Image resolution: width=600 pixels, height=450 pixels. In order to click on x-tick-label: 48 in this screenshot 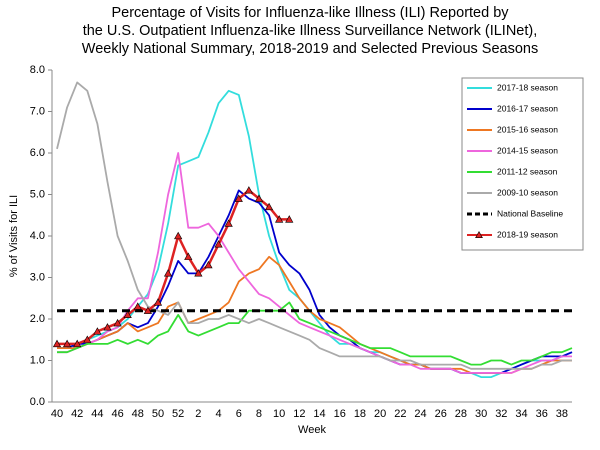, I will do `click(138, 414)`.